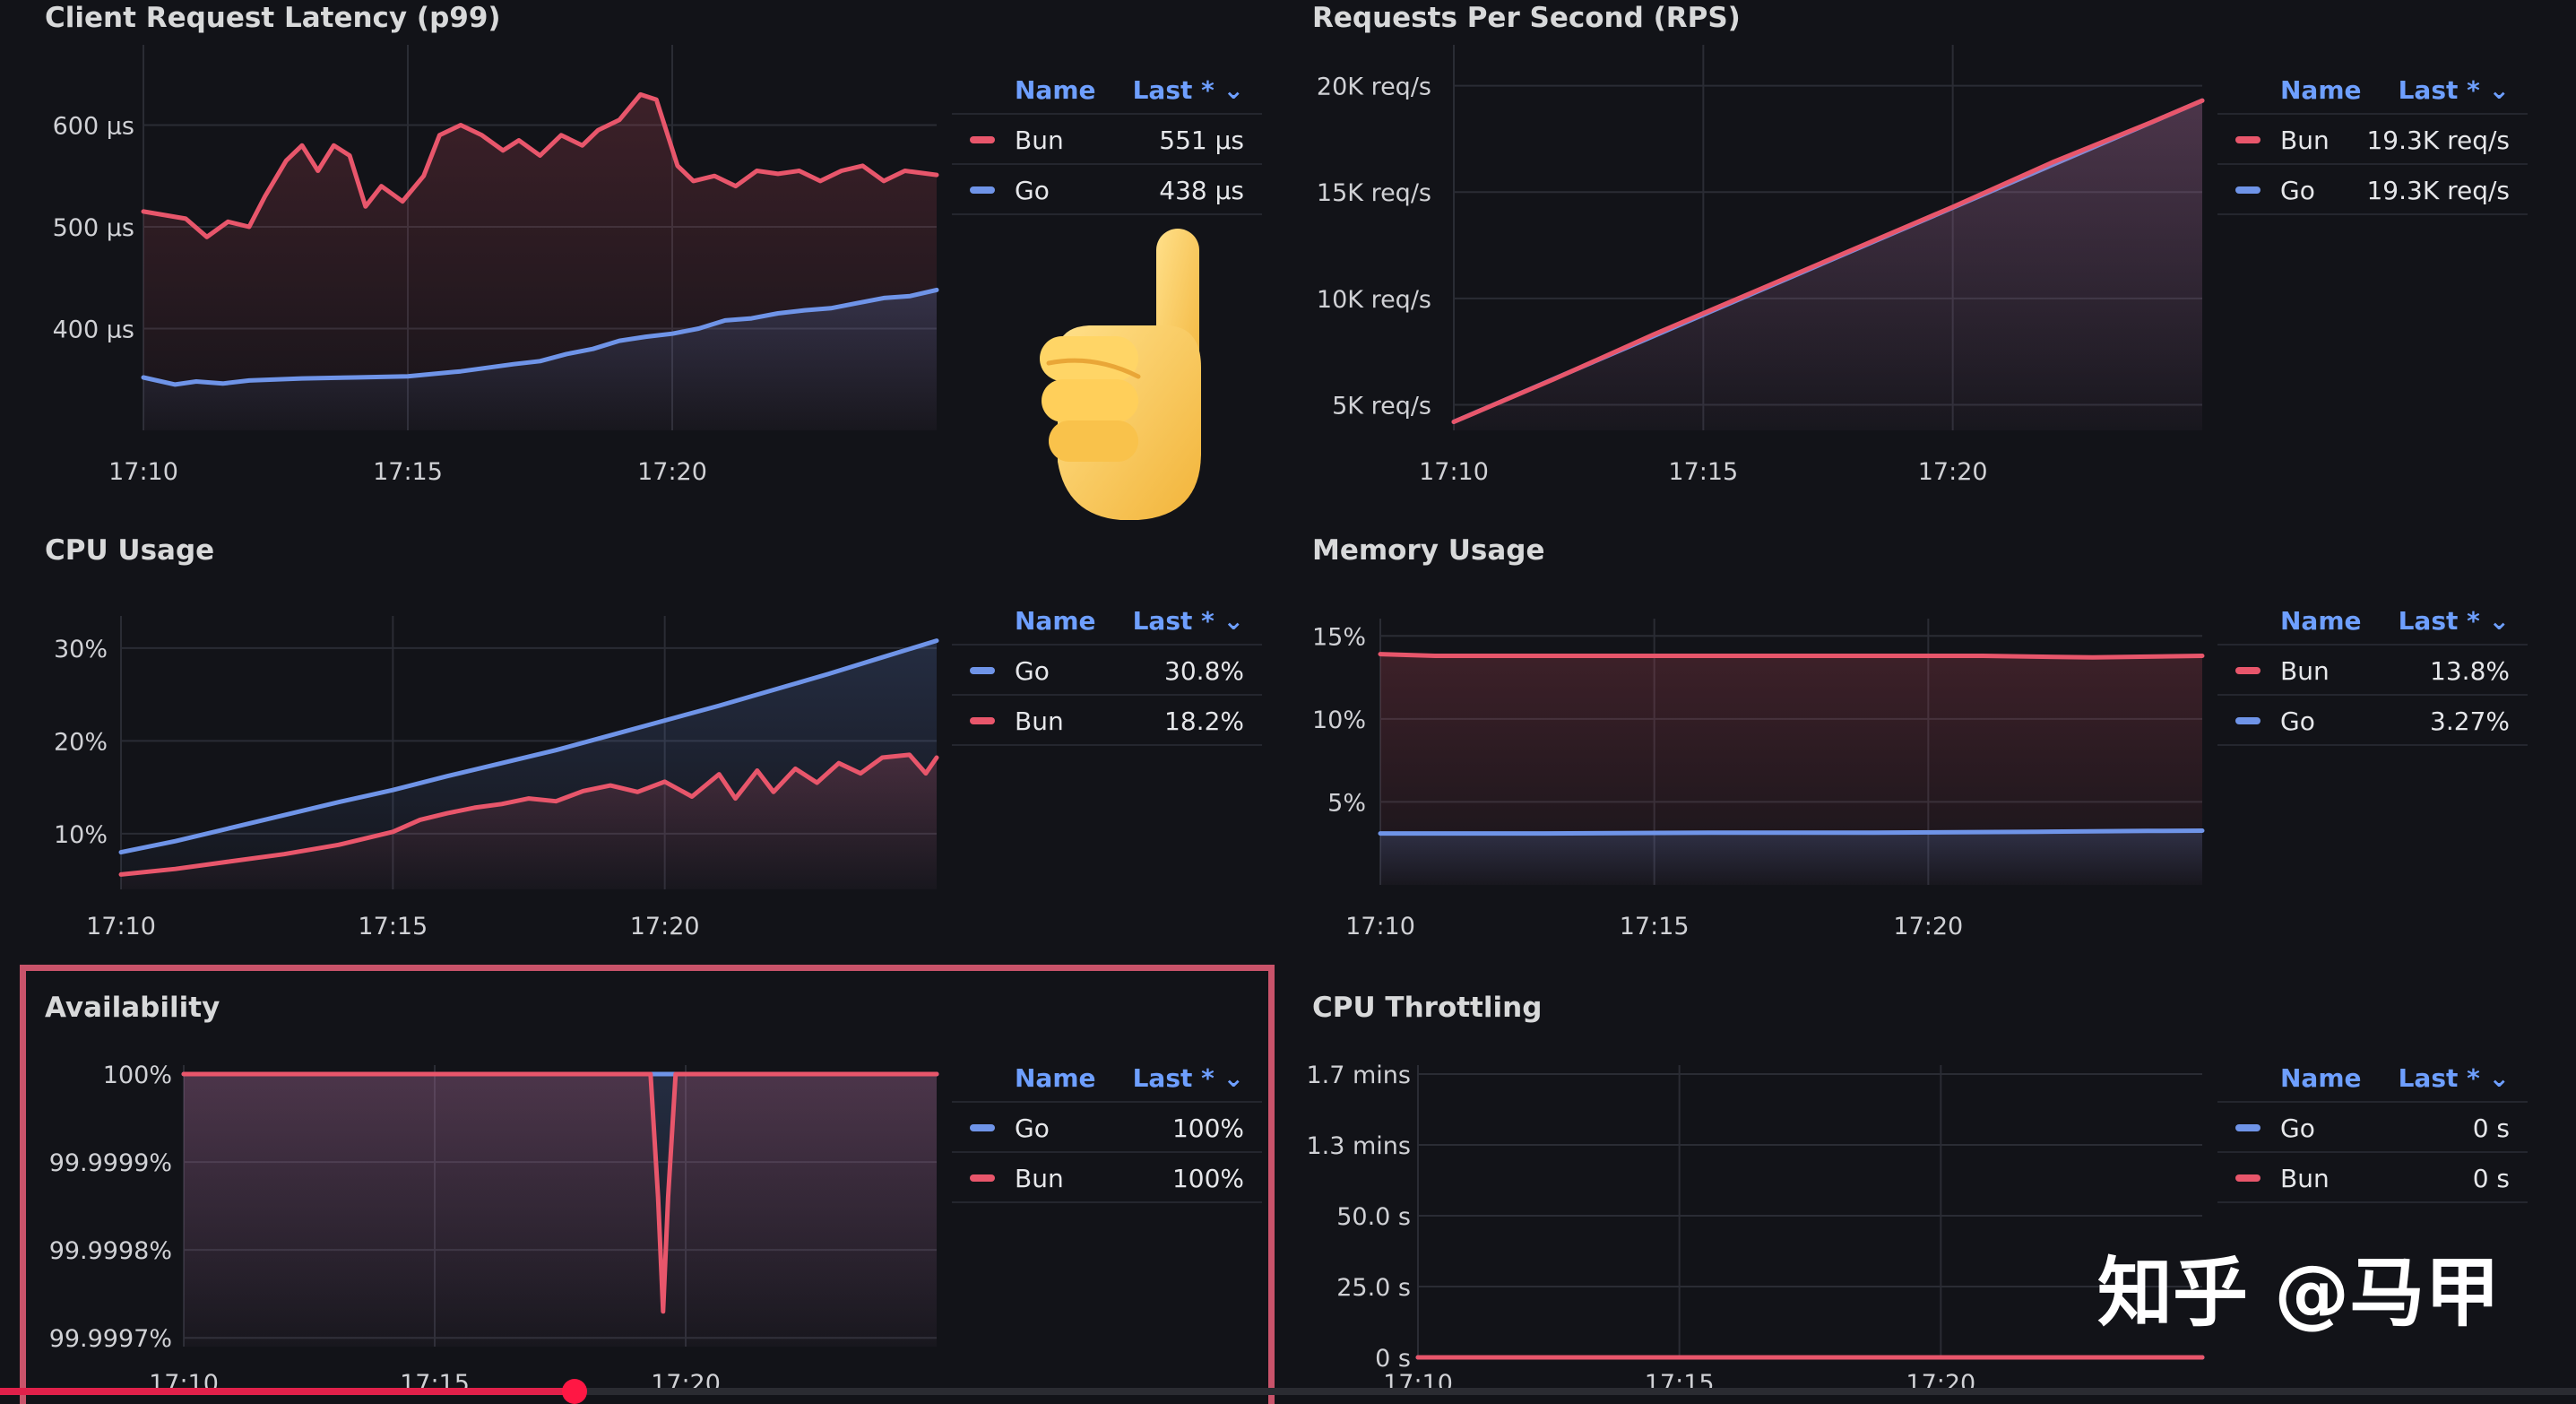 Image resolution: width=2576 pixels, height=1404 pixels. What do you see at coordinates (1107, 720) in the screenshot?
I see `legend-row-bun: Bun 18.2%` at bounding box center [1107, 720].